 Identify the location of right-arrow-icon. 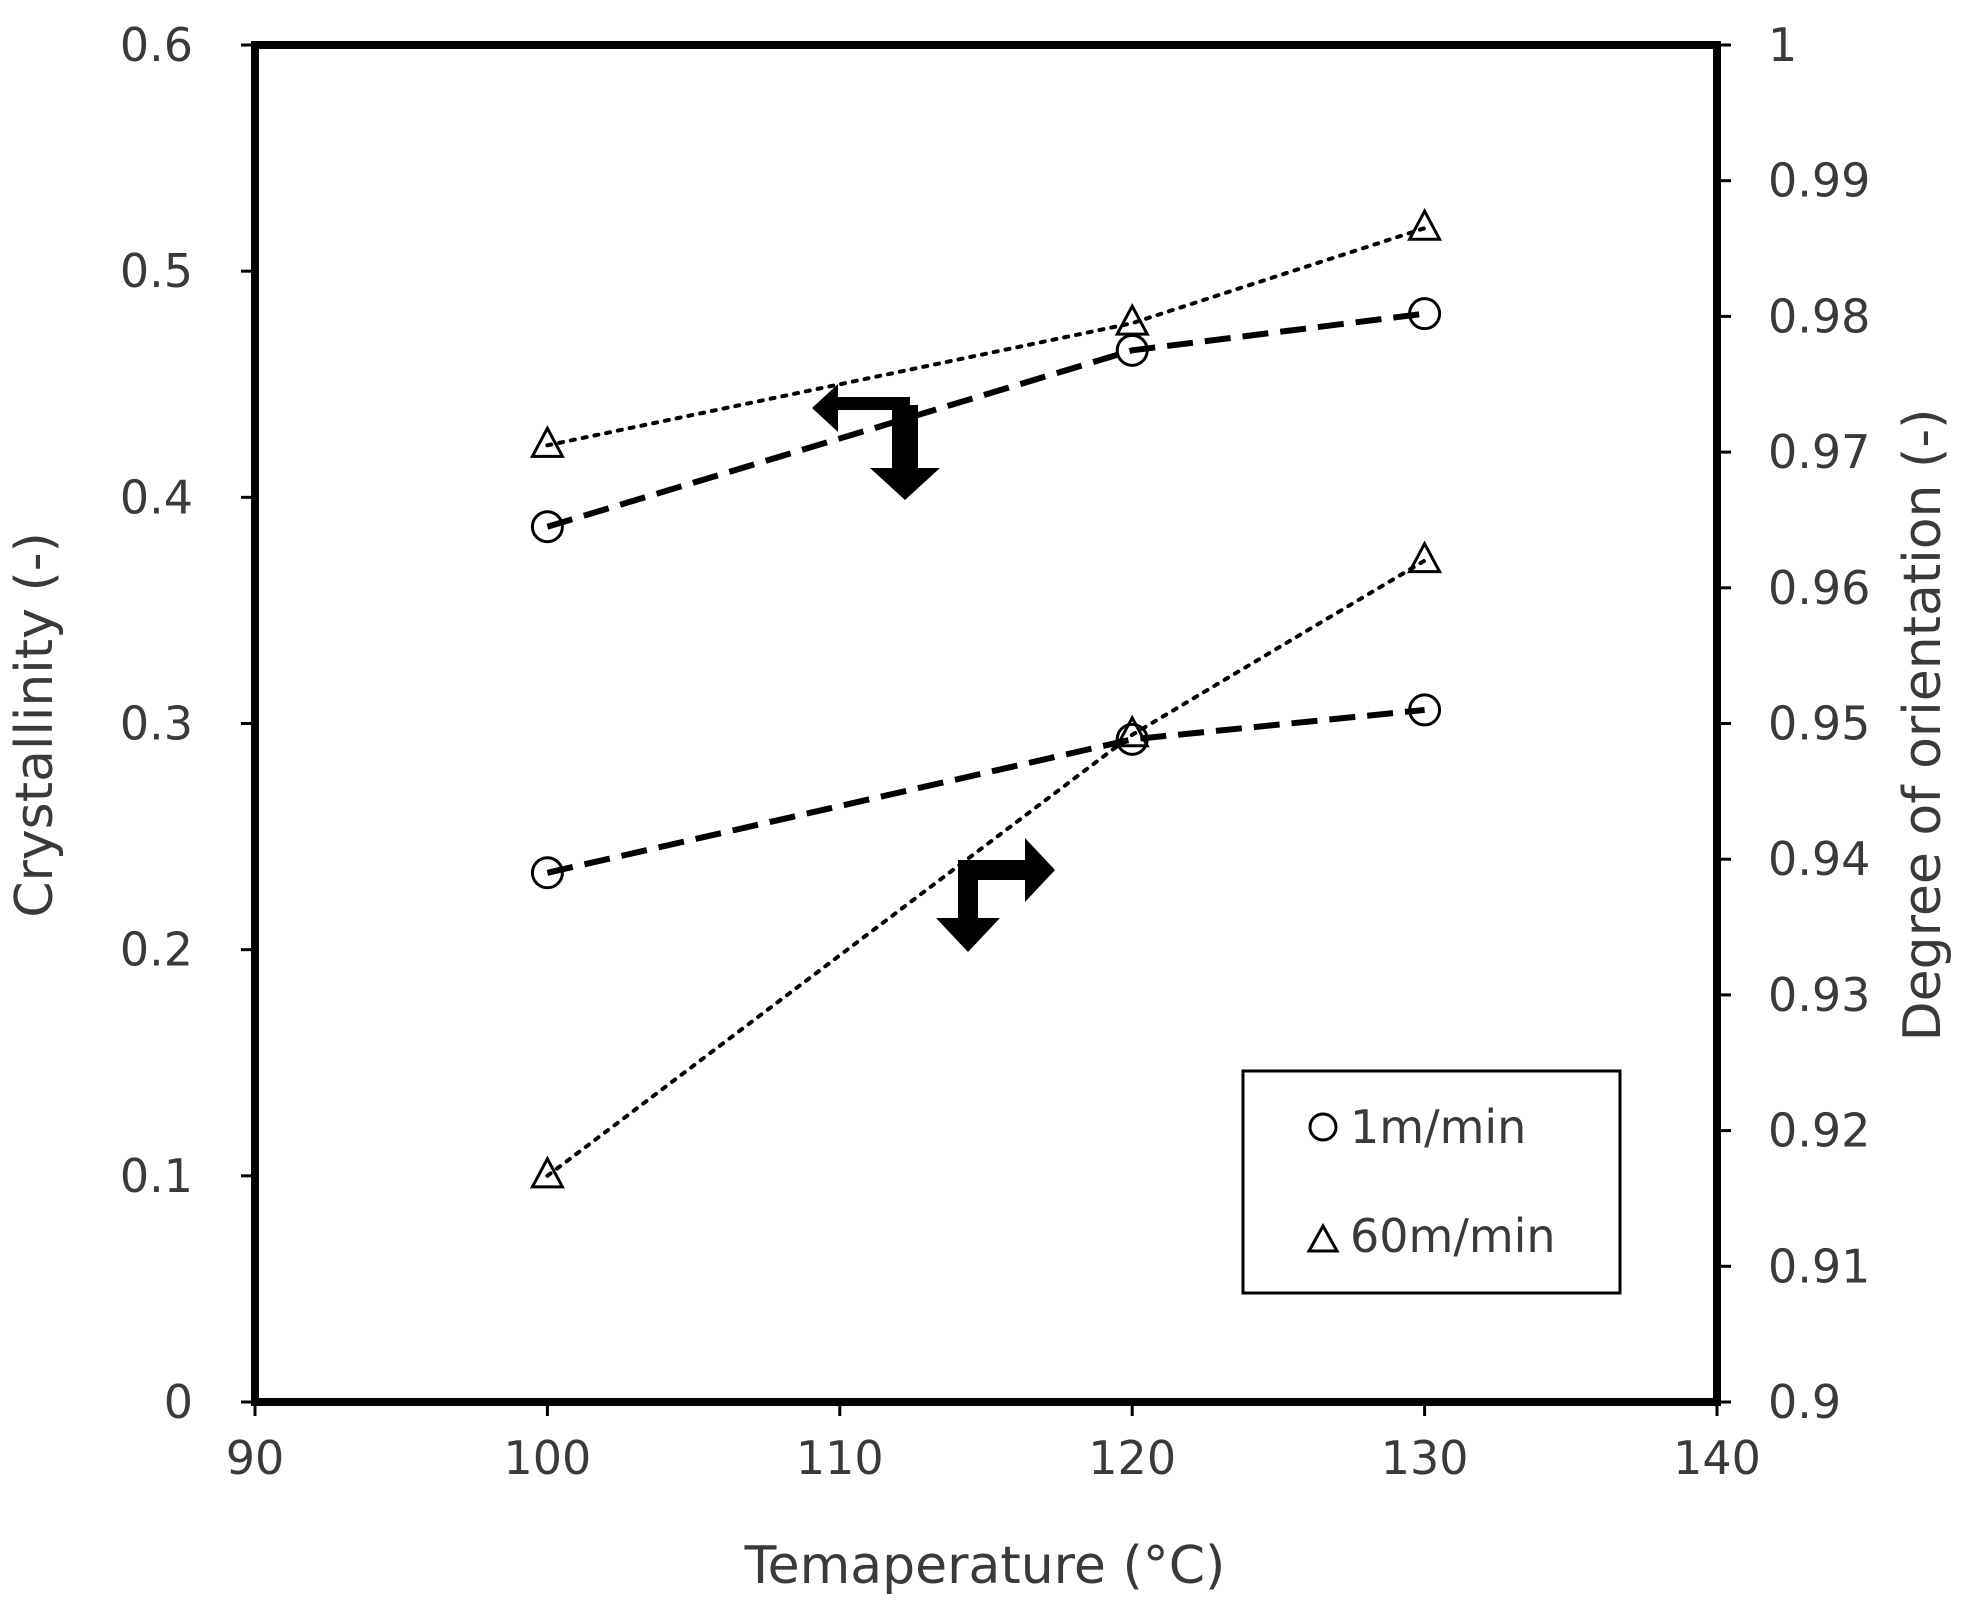
(995, 895).